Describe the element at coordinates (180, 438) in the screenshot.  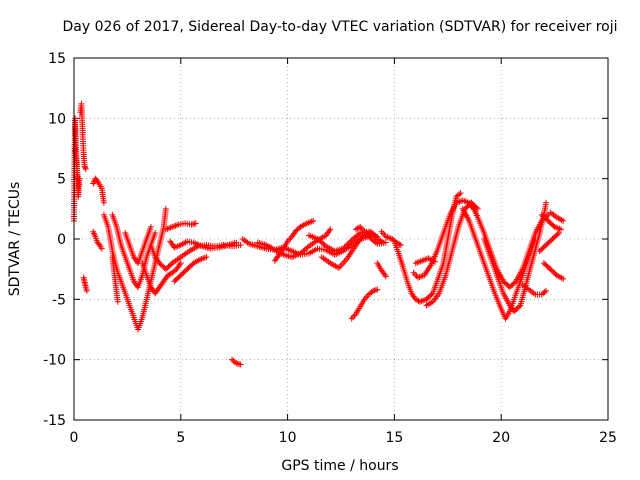
I see `x-tick-label: 5` at that location.